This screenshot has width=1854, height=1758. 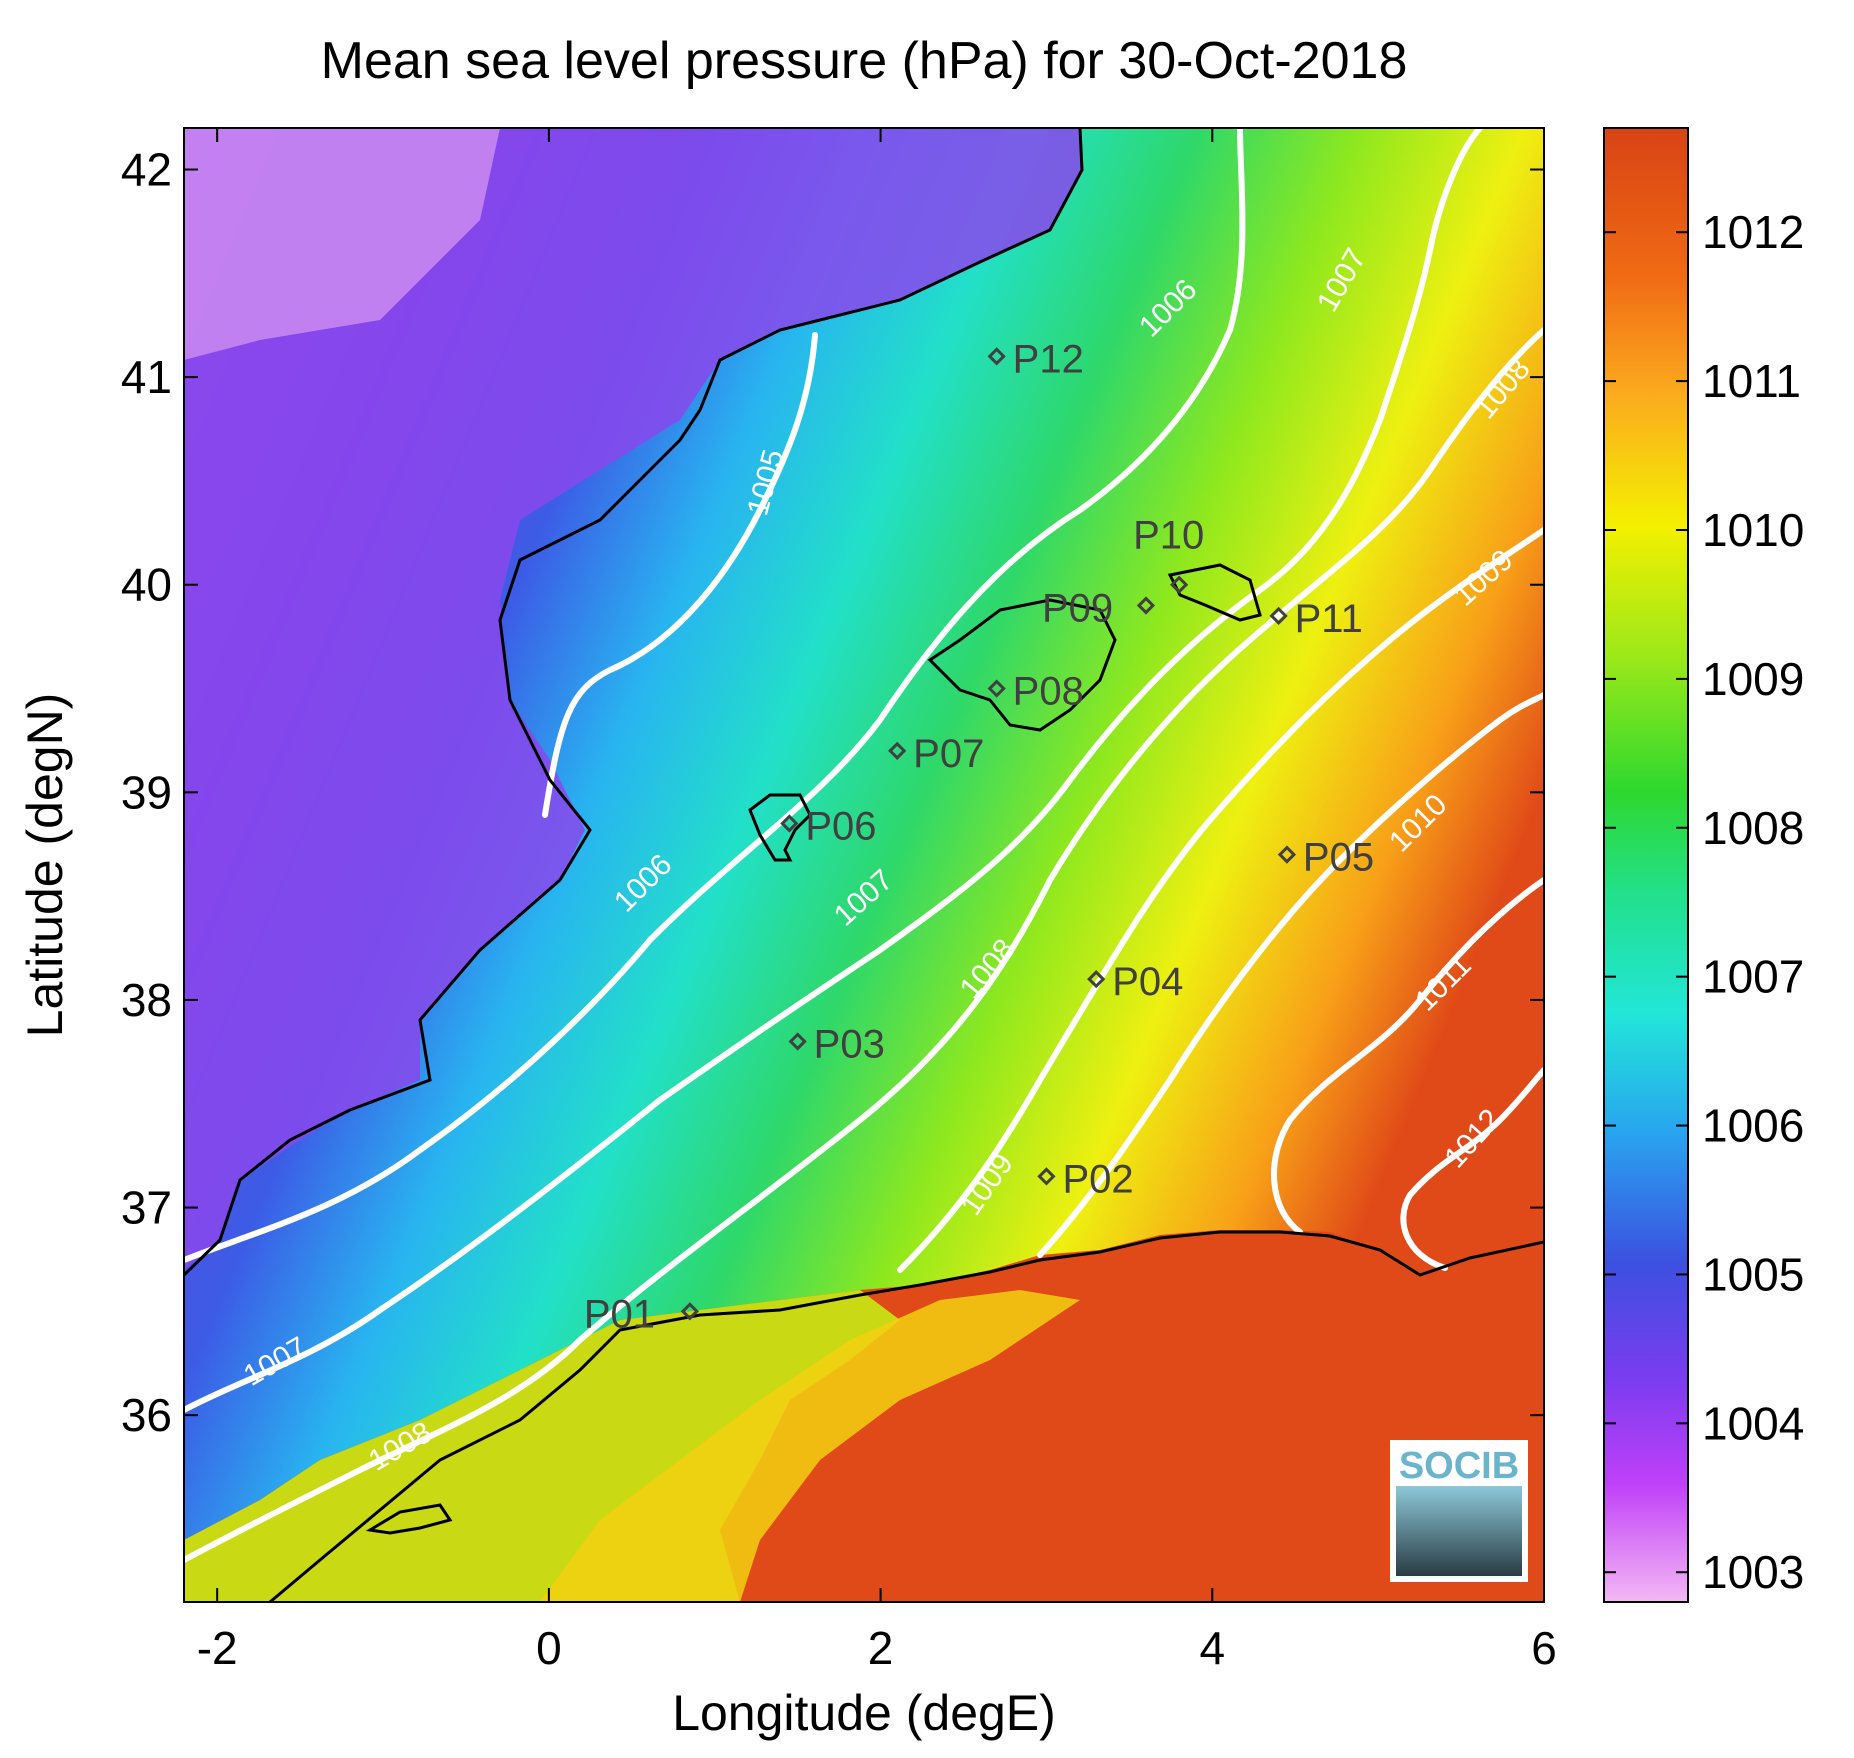 What do you see at coordinates (864, 1713) in the screenshot?
I see `x-axis-label: Longitude (degE)` at bounding box center [864, 1713].